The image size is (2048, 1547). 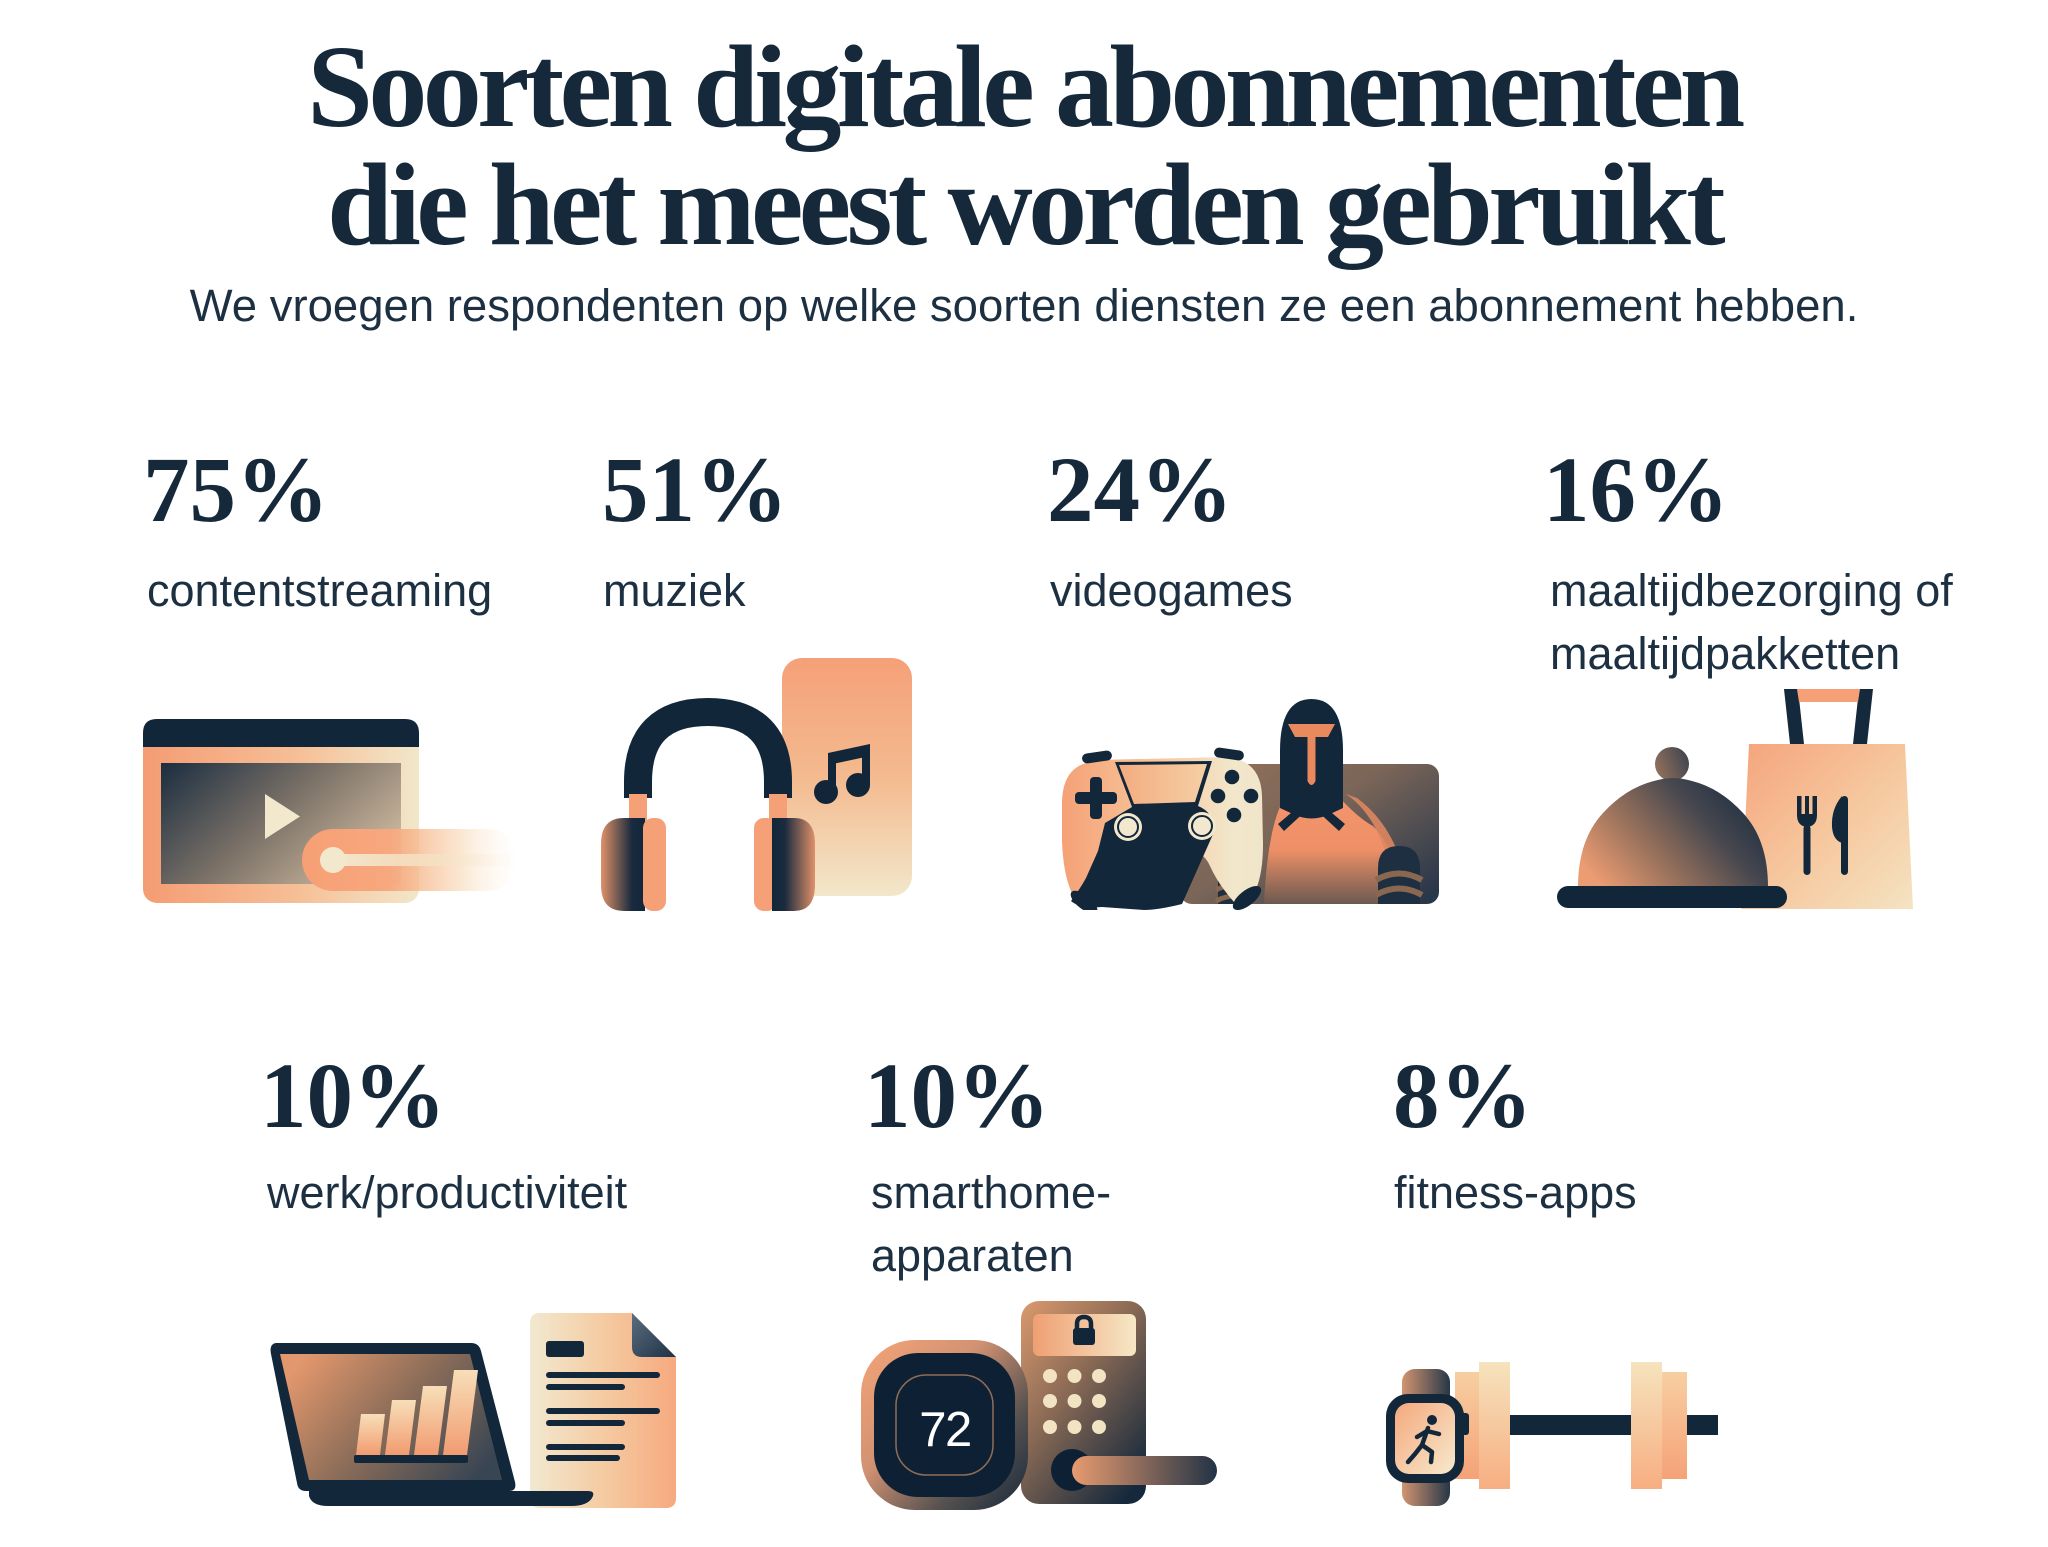 What do you see at coordinates (945, 1430) in the screenshot?
I see `svg-text: 72` at bounding box center [945, 1430].